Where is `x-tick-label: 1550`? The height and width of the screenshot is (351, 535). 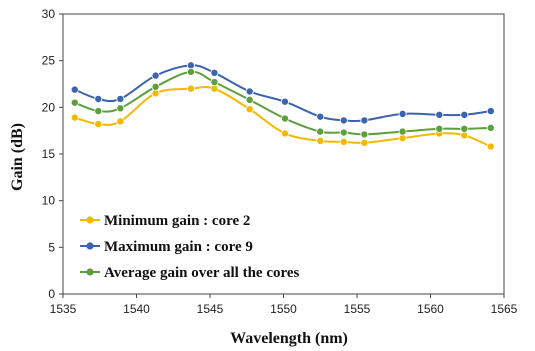
x-tick-label: 1550 is located at coordinates (283, 309).